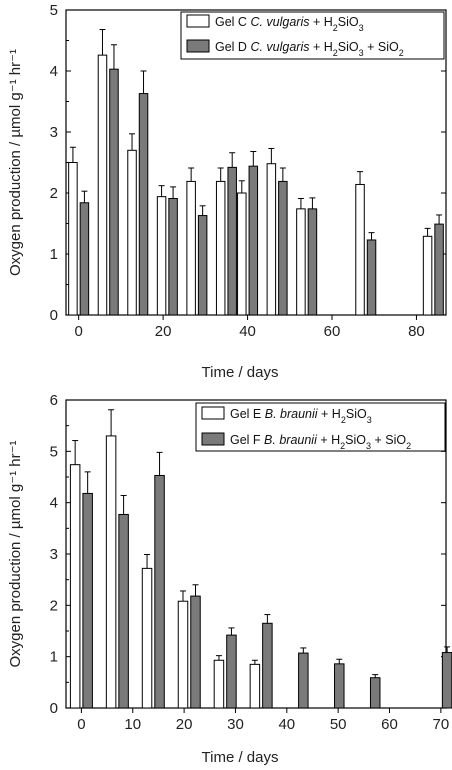 Image resolution: width=452 pixels, height=770 pixels. I want to click on x-tick-label: 10, so click(132, 724).